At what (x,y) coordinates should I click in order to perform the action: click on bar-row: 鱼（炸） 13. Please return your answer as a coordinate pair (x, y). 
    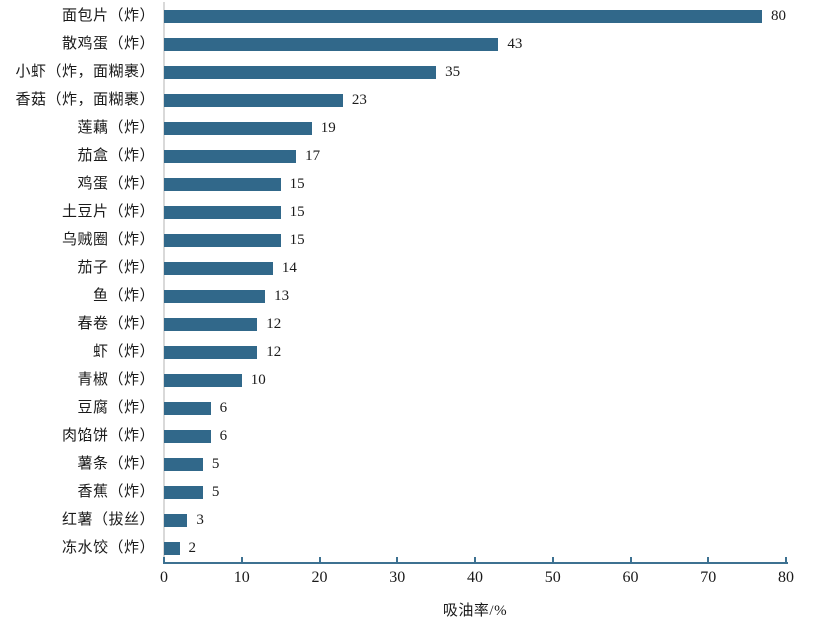
    Looking at the image, I should click on (409, 296).